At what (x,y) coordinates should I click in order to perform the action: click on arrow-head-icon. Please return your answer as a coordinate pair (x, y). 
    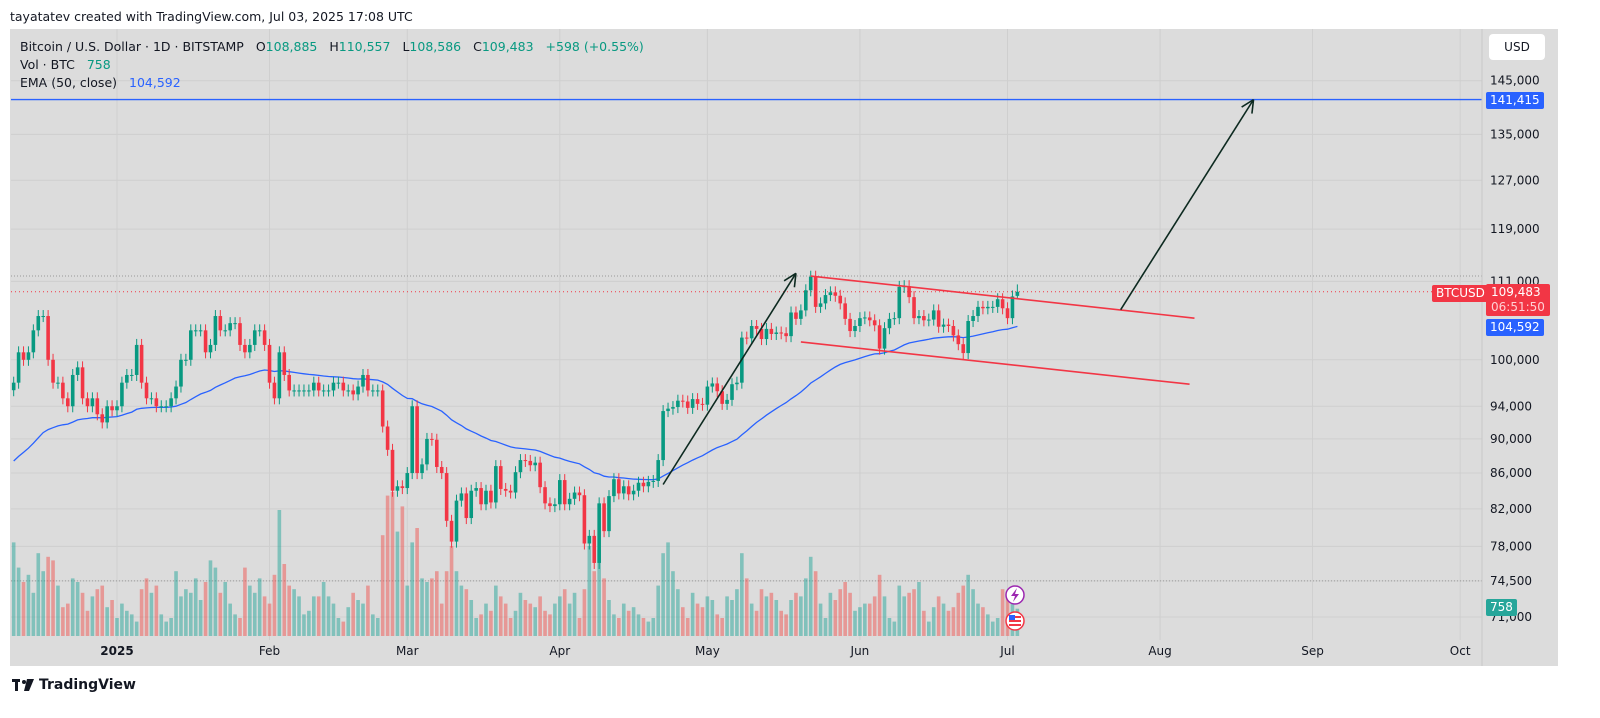
    Looking at the image, I should click on (790, 277).